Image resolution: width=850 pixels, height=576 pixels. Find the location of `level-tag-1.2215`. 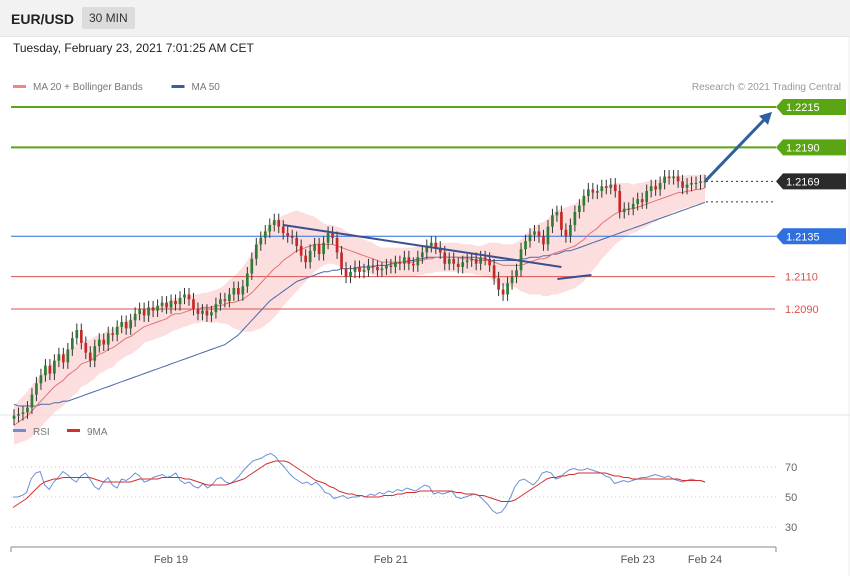

level-tag-1.2215 is located at coordinates (811, 107).